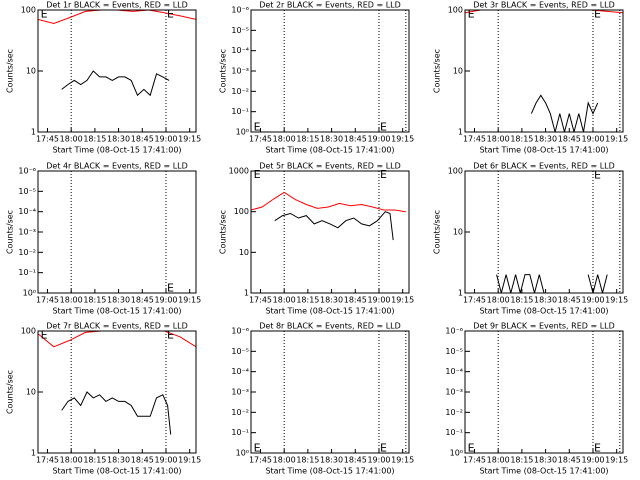 Image resolution: width=640 pixels, height=480 pixels. What do you see at coordinates (117, 166) in the screenshot?
I see `panel-title: Det 4r BLACK = Events, RED = LLD` at bounding box center [117, 166].